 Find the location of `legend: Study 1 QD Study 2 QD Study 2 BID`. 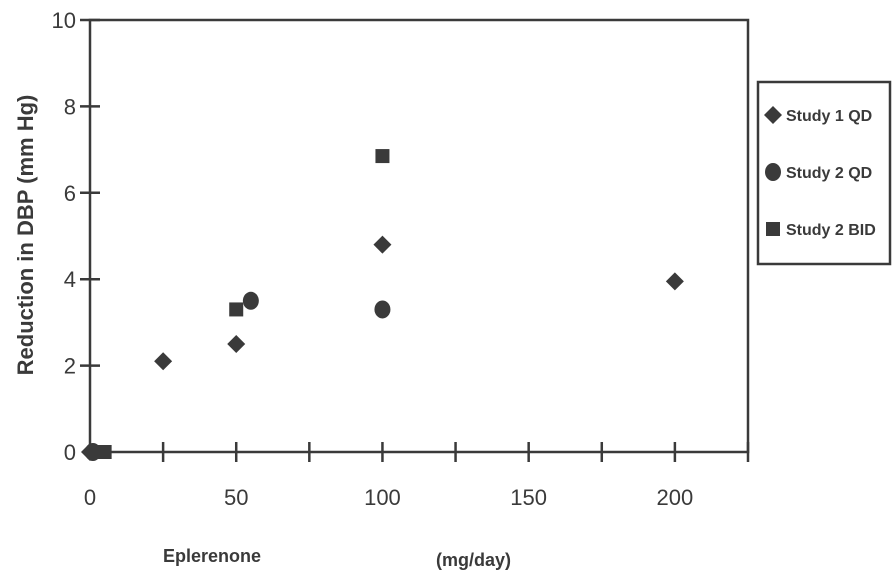

legend: Study 1 QD Study 2 QD Study 2 BID is located at coordinates (824, 173).